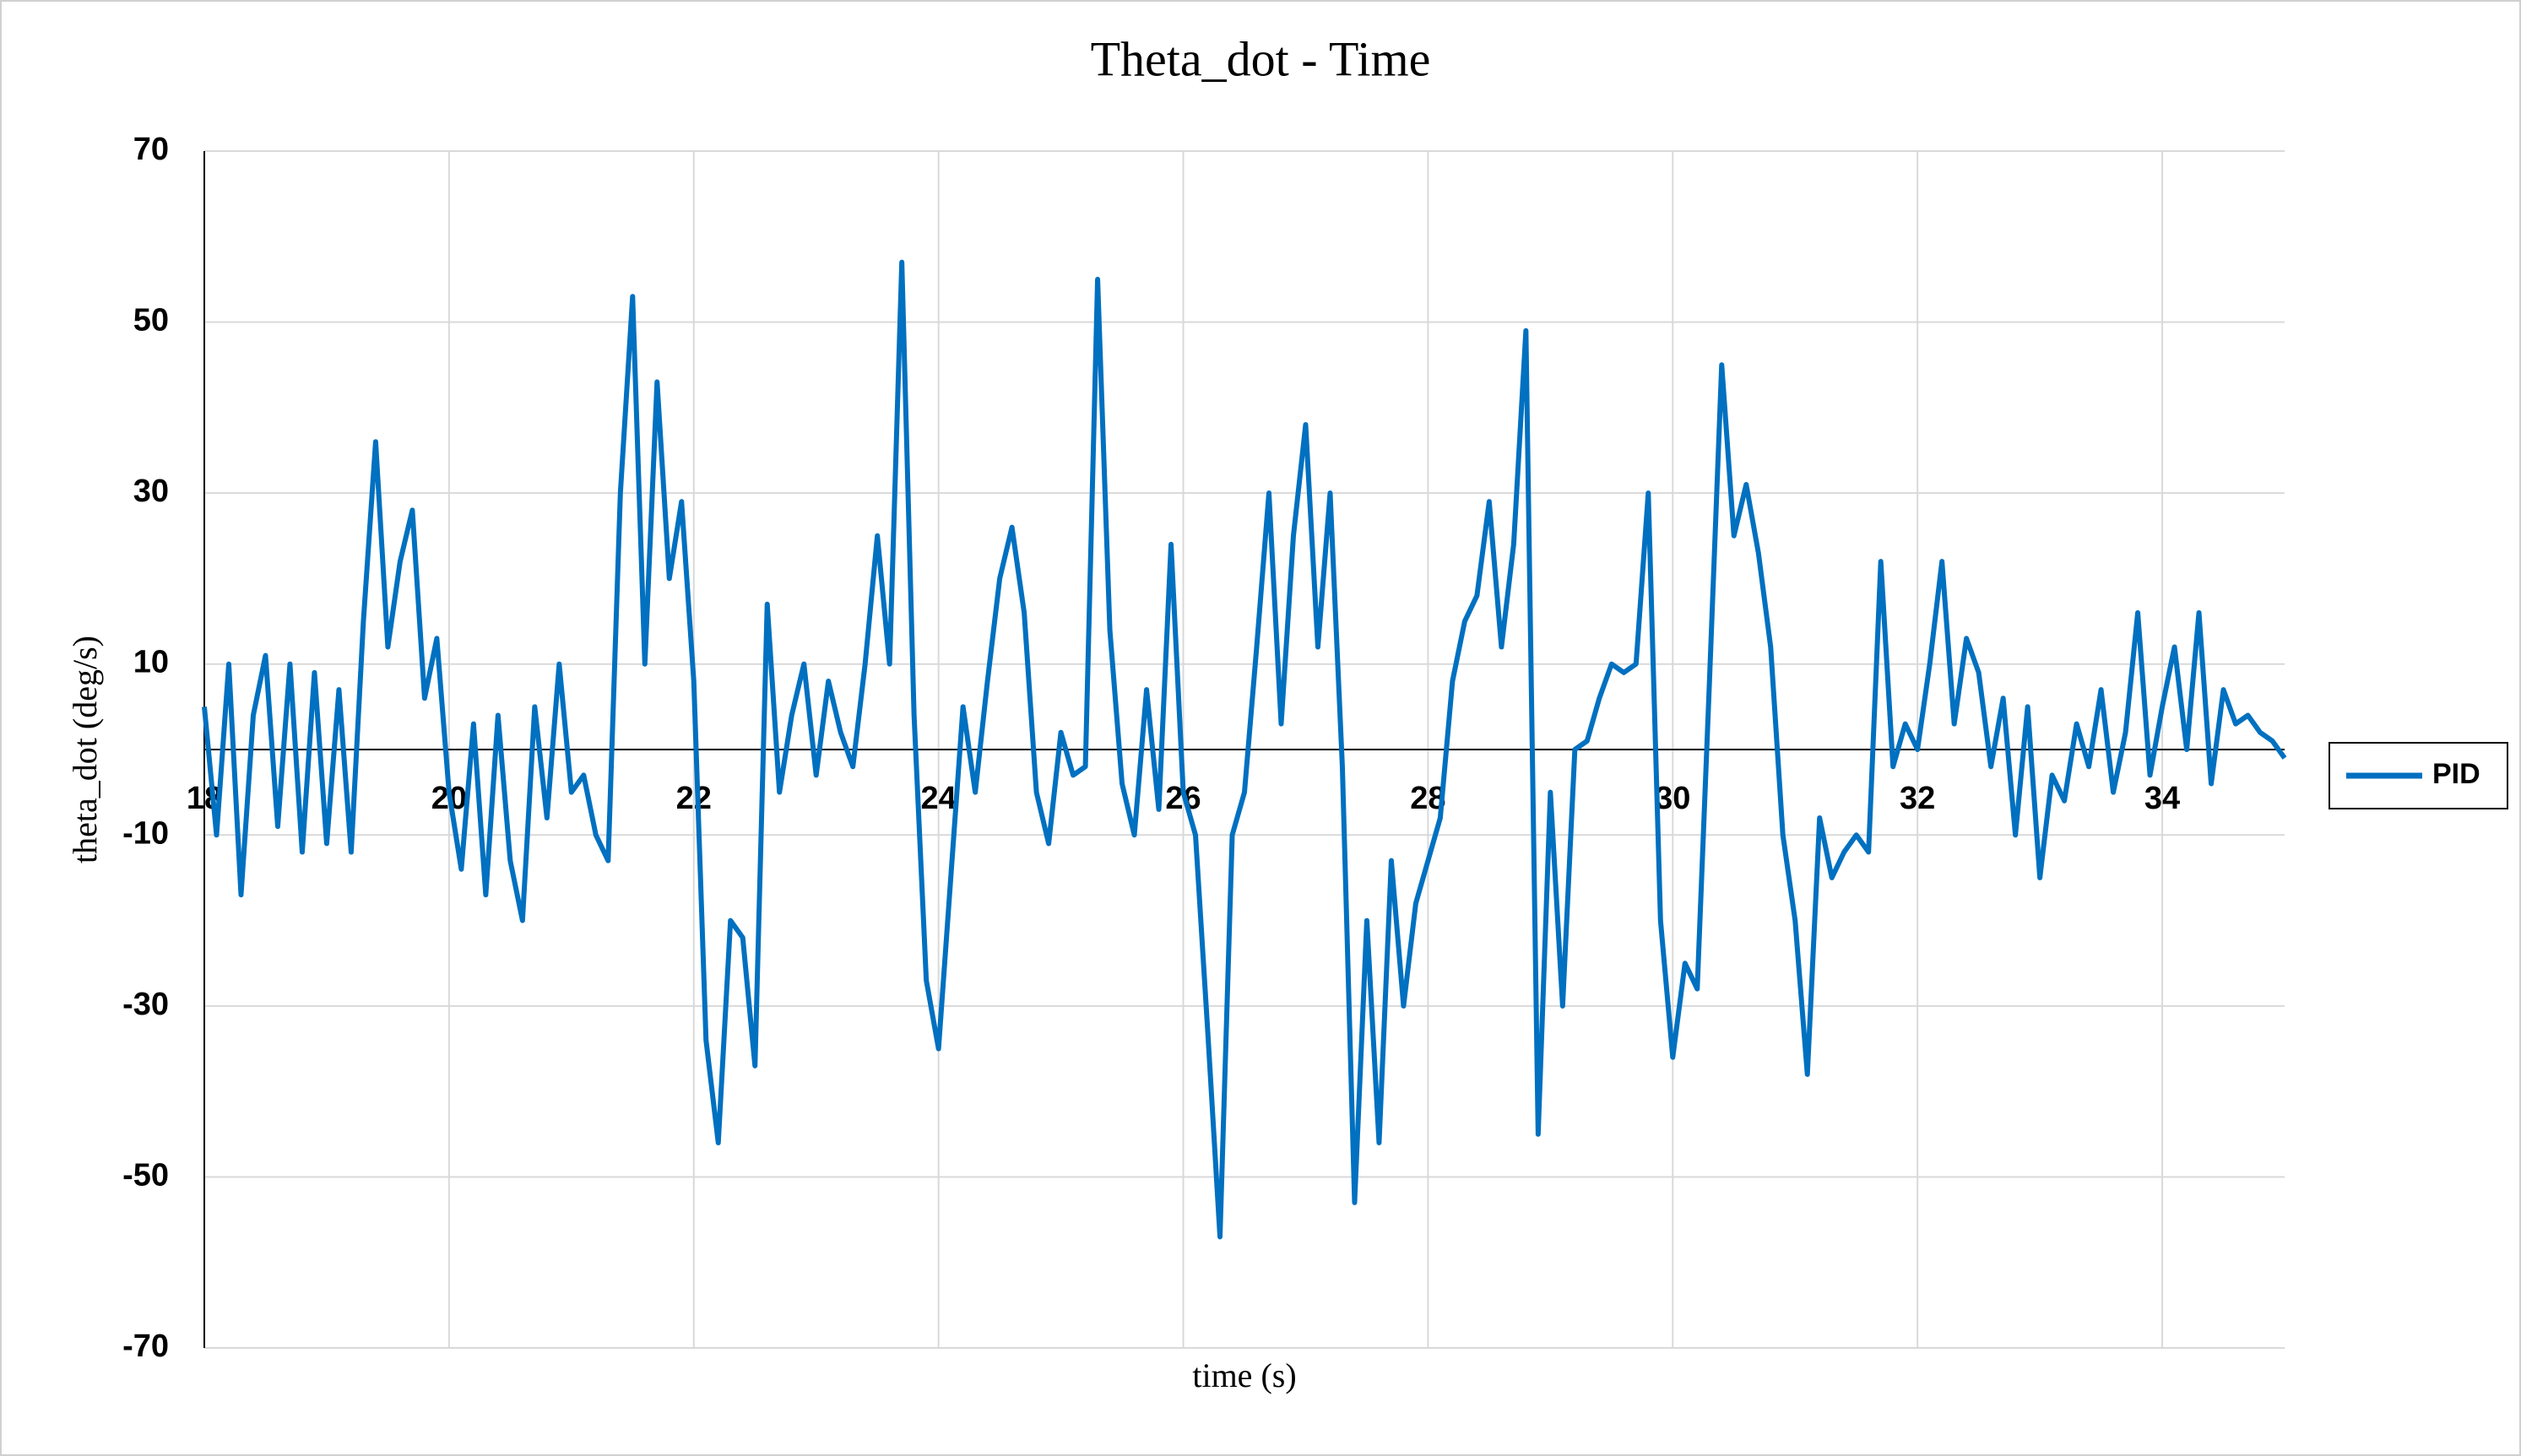 The height and width of the screenshot is (1456, 2521). I want to click on y-axis-title: theta_dot (deg/s), so click(85, 750).